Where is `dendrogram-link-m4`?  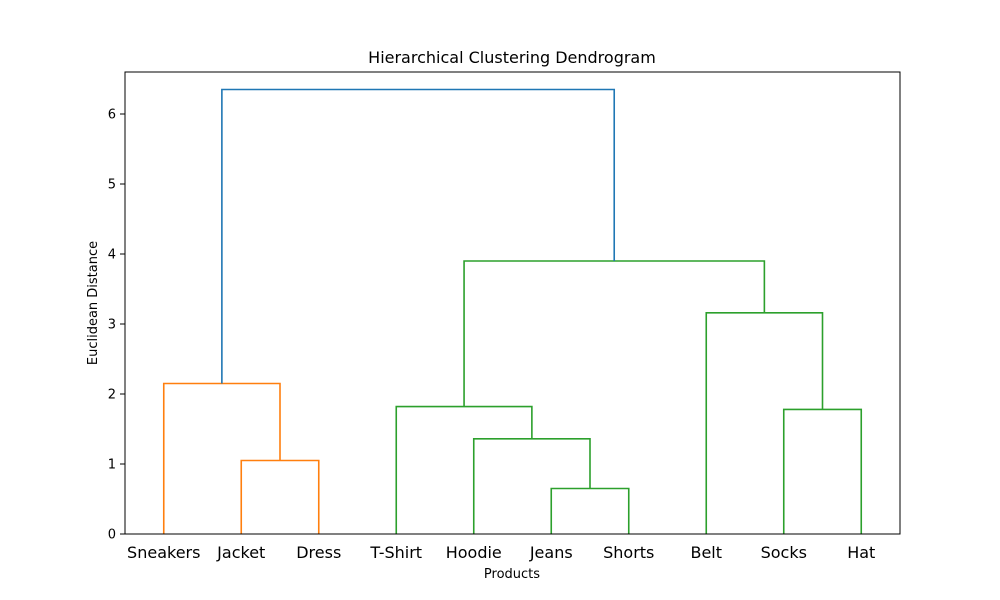
dendrogram-link-m4 is located at coordinates (531, 486).